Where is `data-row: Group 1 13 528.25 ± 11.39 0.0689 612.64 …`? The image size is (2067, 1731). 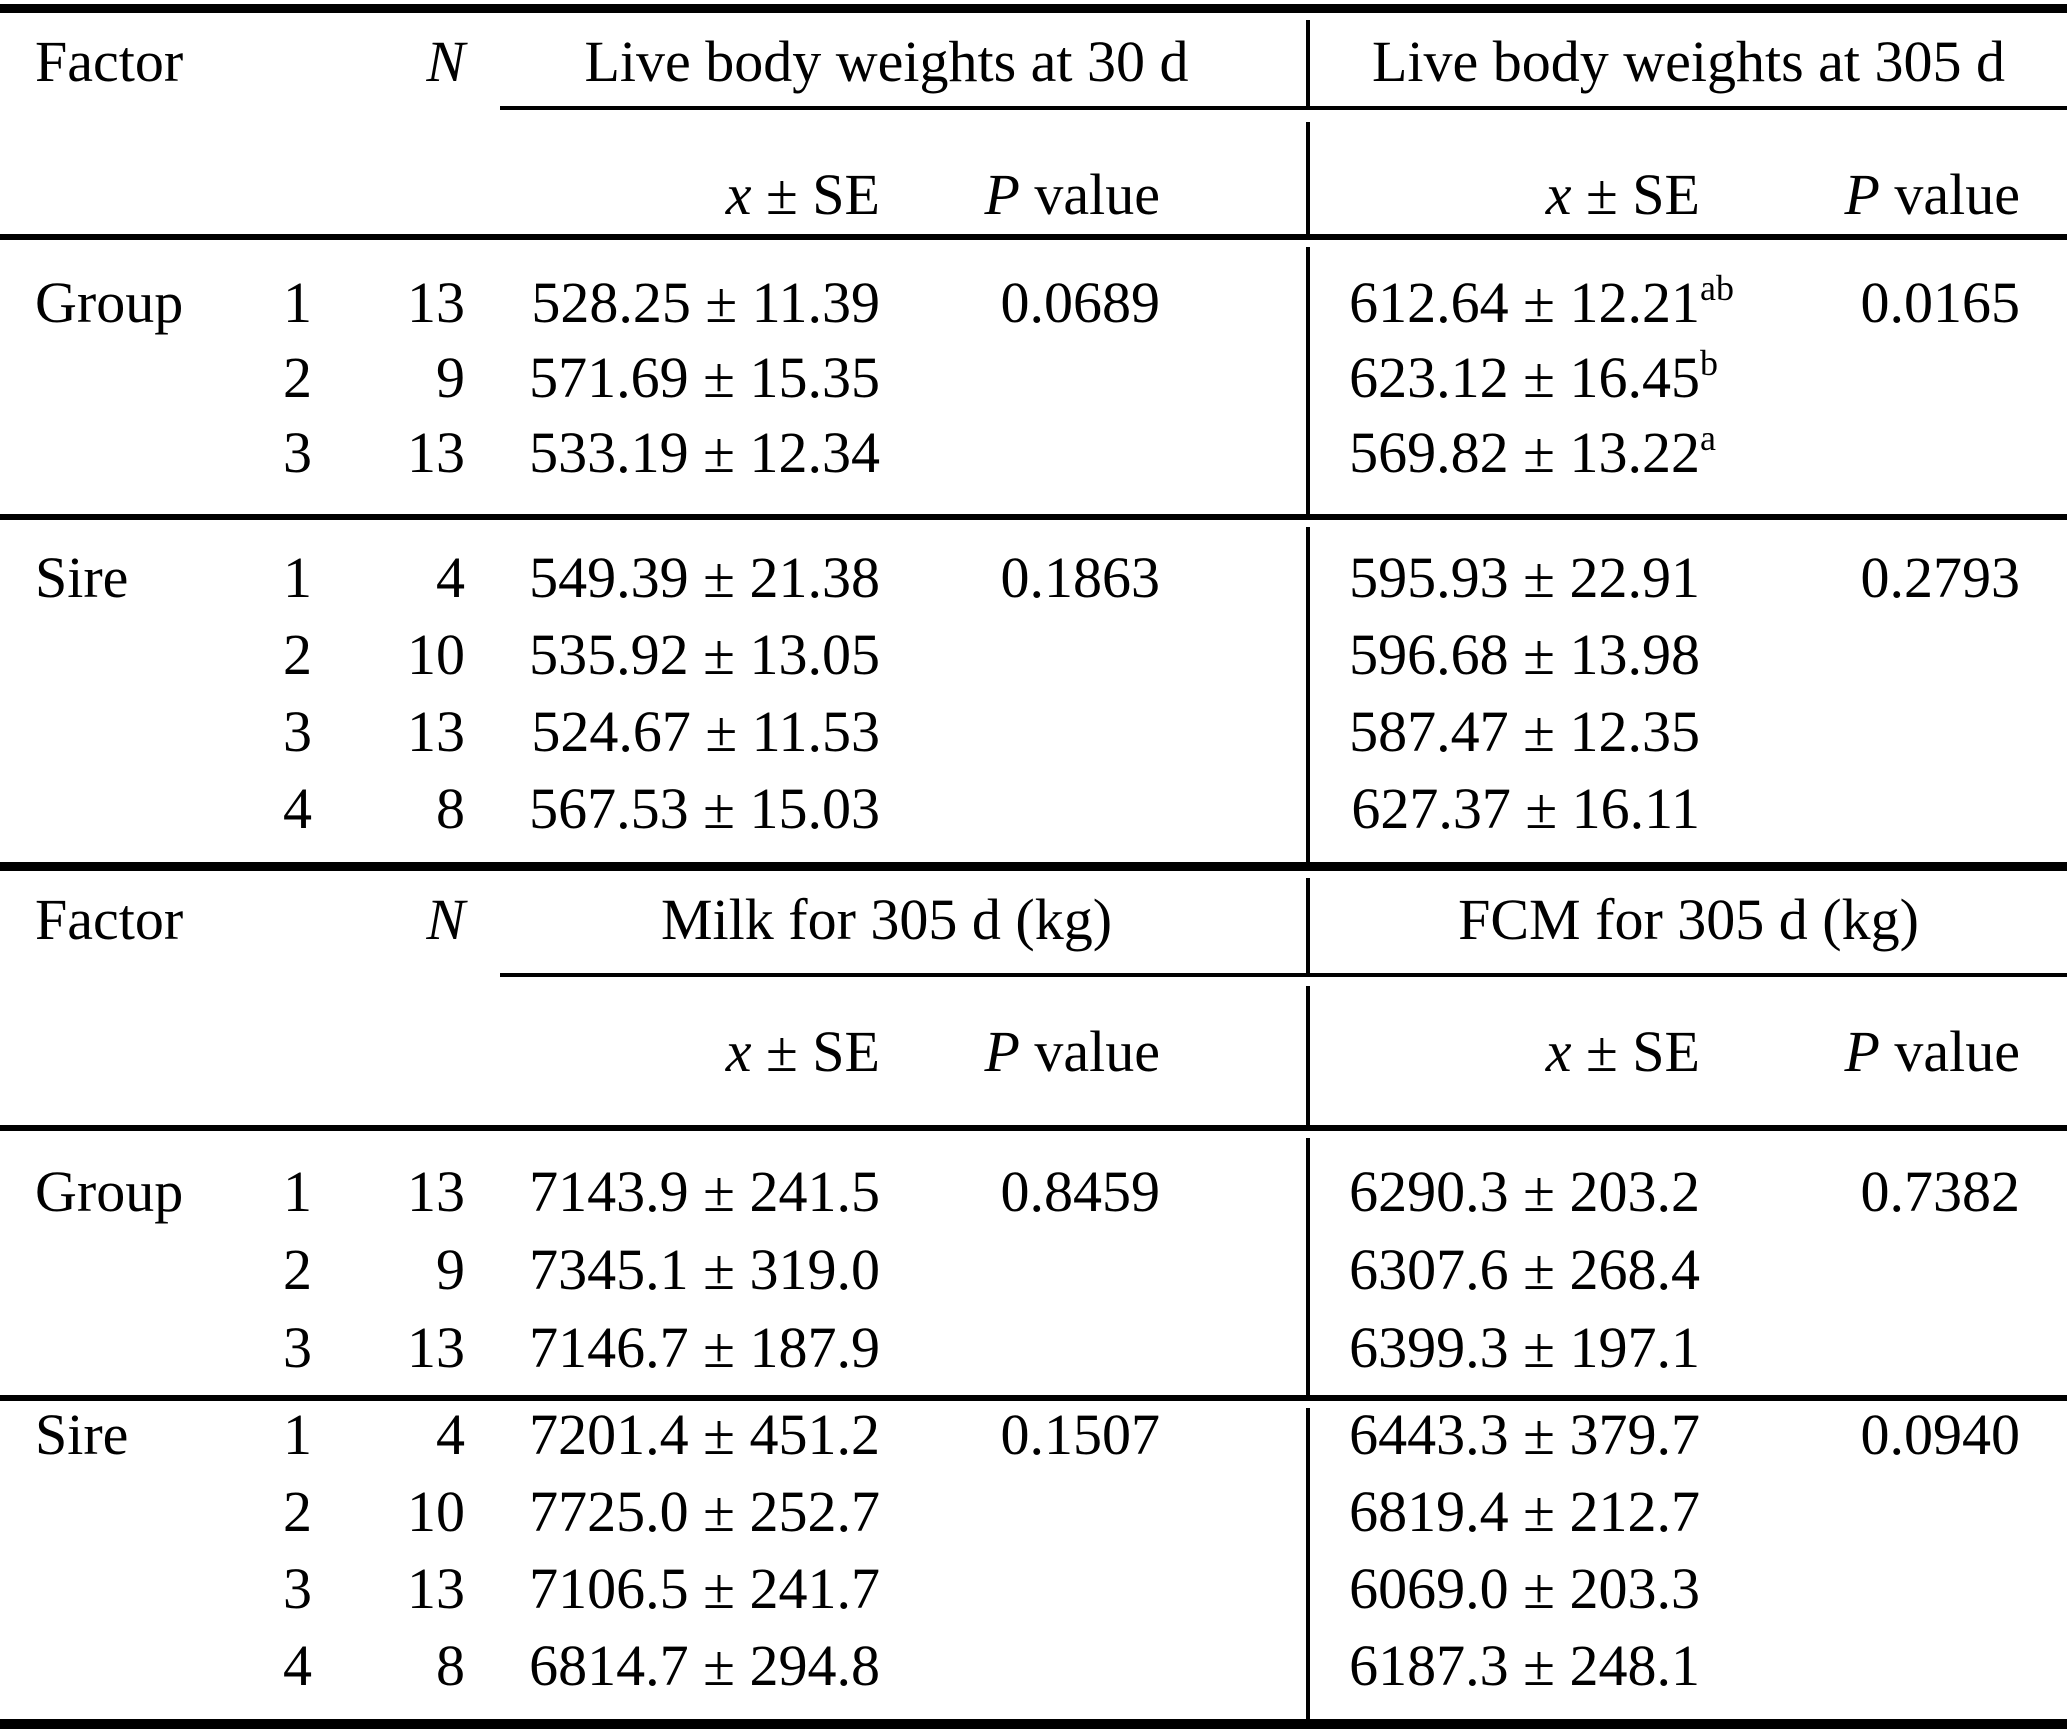 data-row: Group 1 13 528.25 ± 11.39 0.0689 612.64 … is located at coordinates (1033, 303).